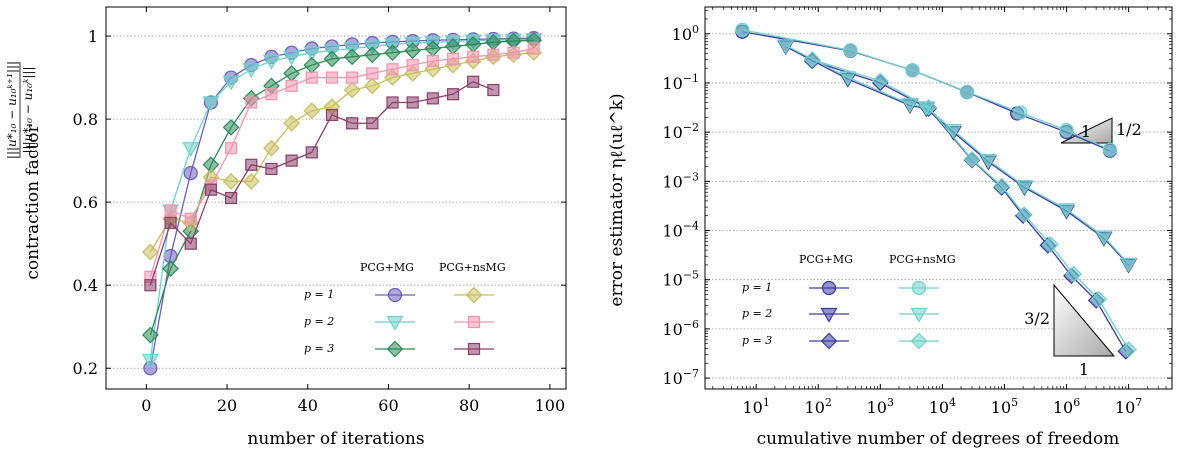  Describe the element at coordinates (28, 109) in the screenshot. I see `svg-text: |||u*₁₀ − u₁₀ᵏ|||` at that location.